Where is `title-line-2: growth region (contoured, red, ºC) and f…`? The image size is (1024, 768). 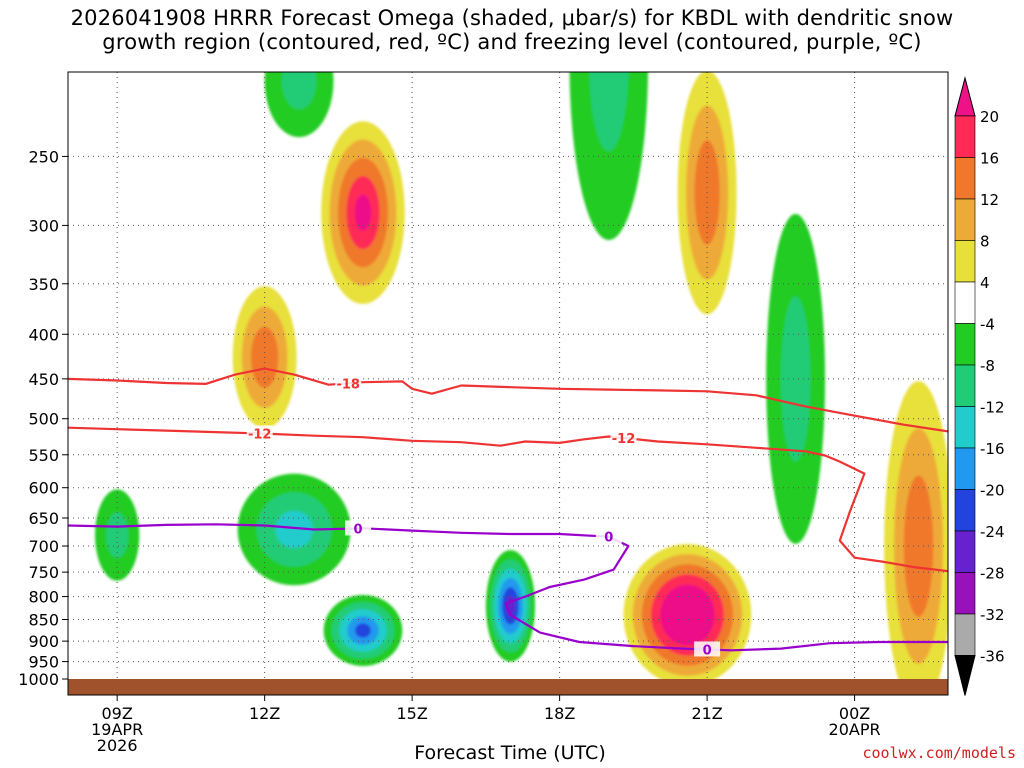 title-line-2: growth region (contoured, red, ºC) and f… is located at coordinates (512, 42).